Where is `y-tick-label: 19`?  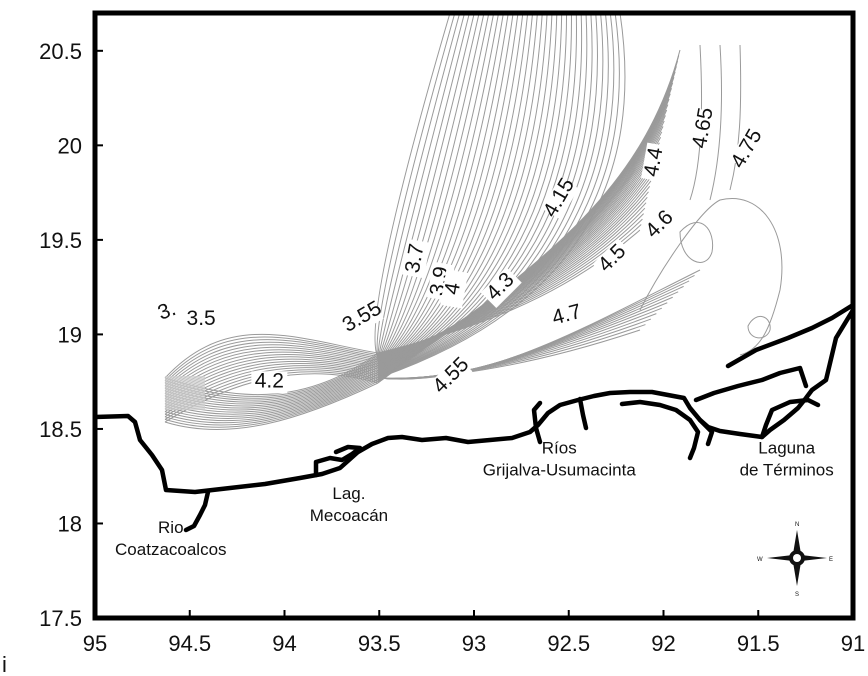 y-tick-label: 19 is located at coordinates (70, 334).